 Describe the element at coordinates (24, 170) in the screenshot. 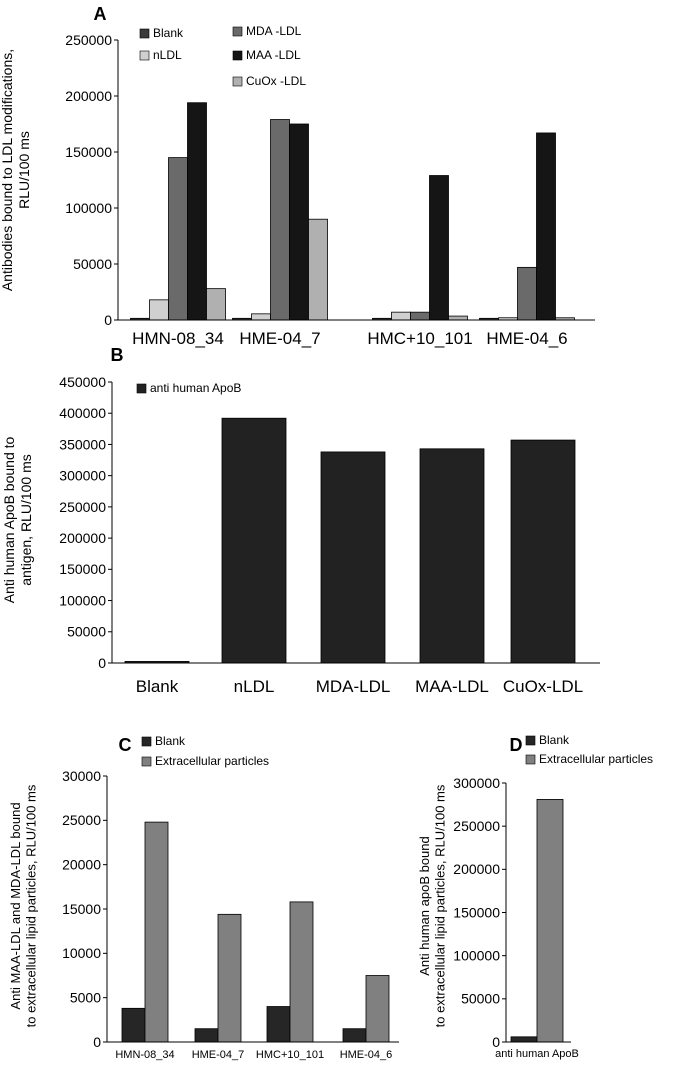

I see `y-axis-label-line: RLU/100 ms` at that location.